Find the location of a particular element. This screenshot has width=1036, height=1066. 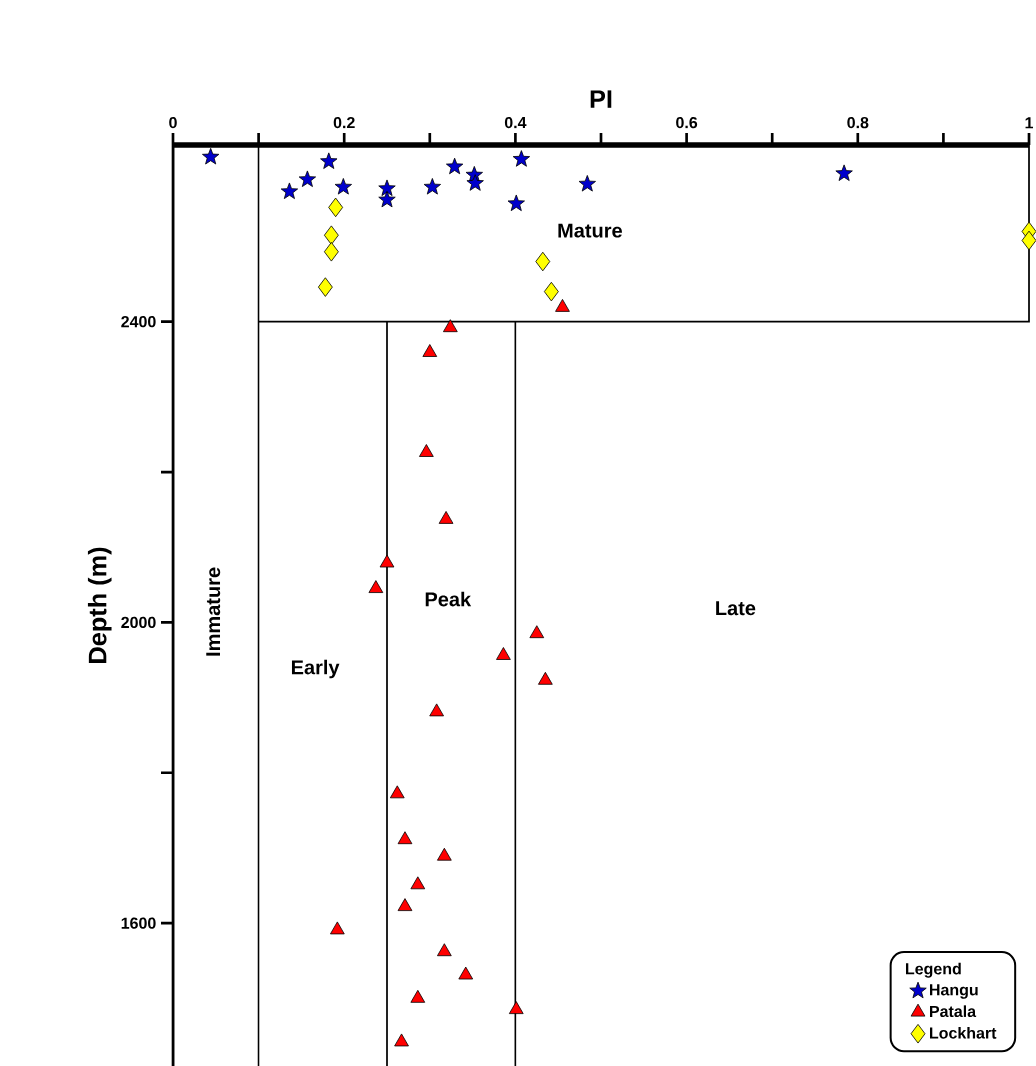

y-tick-label: 1600 is located at coordinates (138, 923).